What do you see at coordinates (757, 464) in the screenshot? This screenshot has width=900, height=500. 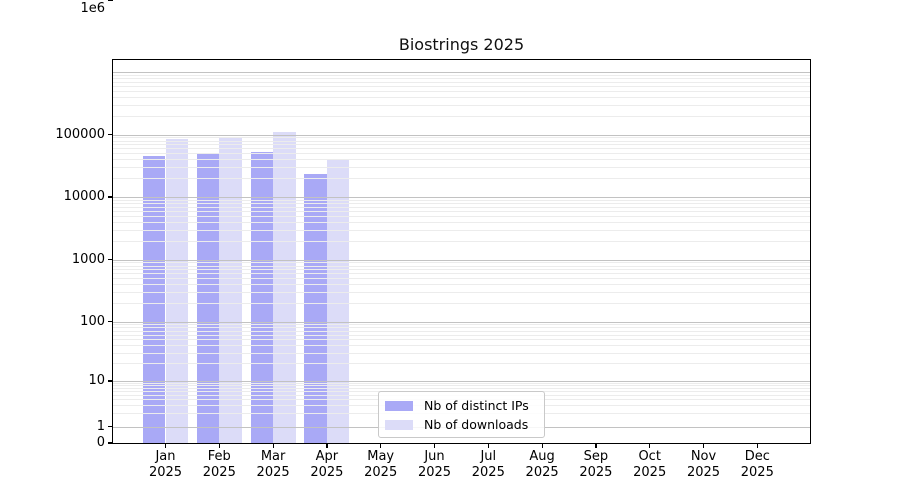 I see `x-tick-label: Dec 2025` at bounding box center [757, 464].